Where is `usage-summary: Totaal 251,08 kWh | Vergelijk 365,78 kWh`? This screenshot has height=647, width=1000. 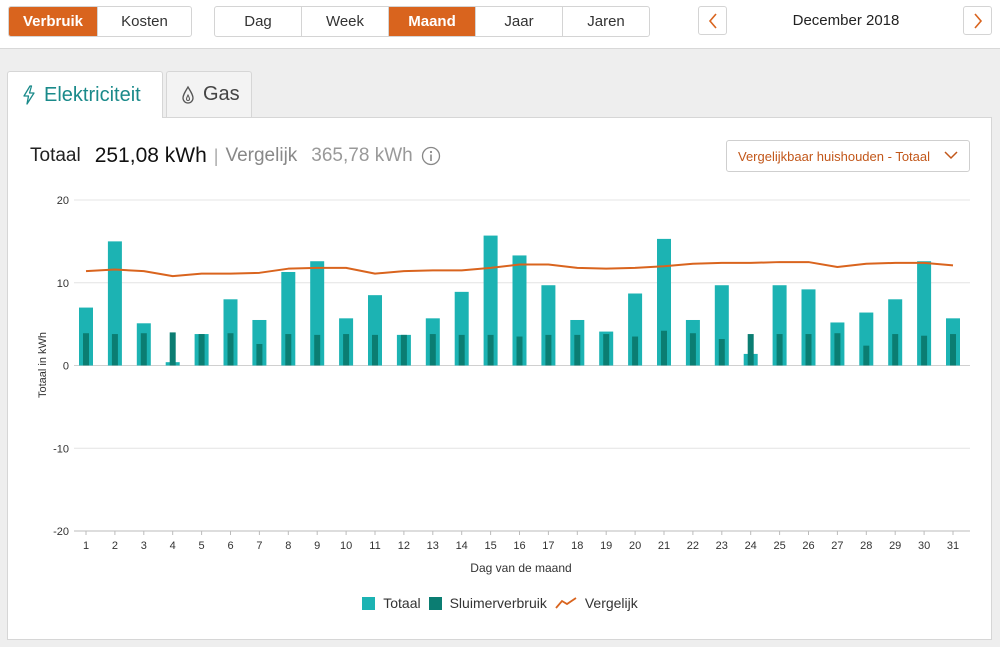
usage-summary: Totaal 251,08 kWh | Vergelijk 365,78 kWh is located at coordinates (235, 156).